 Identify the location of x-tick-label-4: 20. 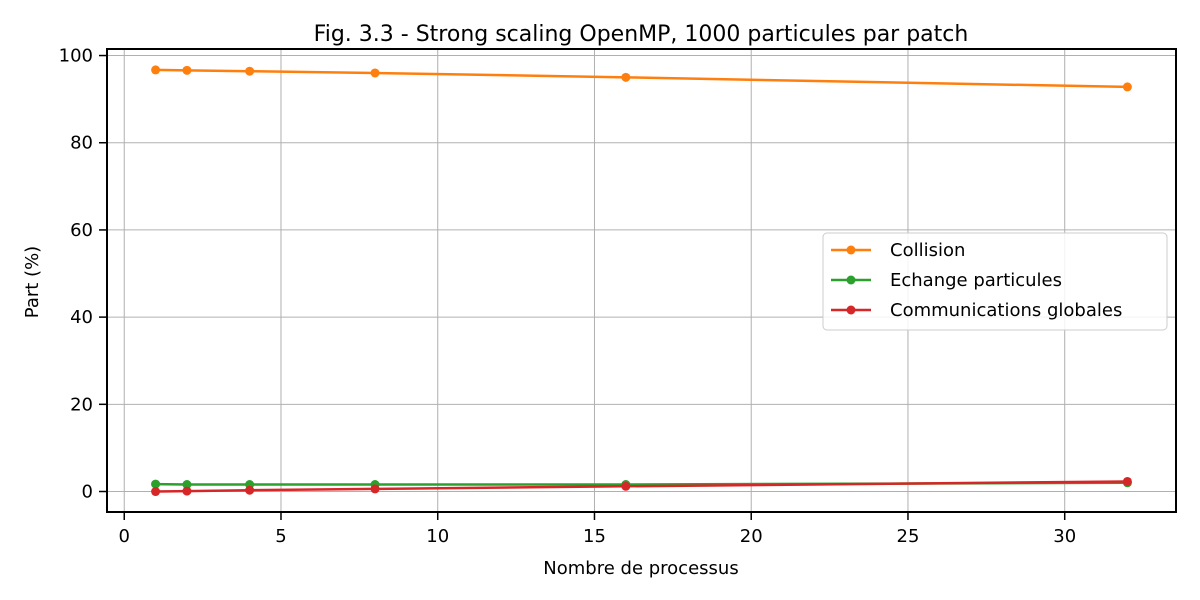
(751, 536).